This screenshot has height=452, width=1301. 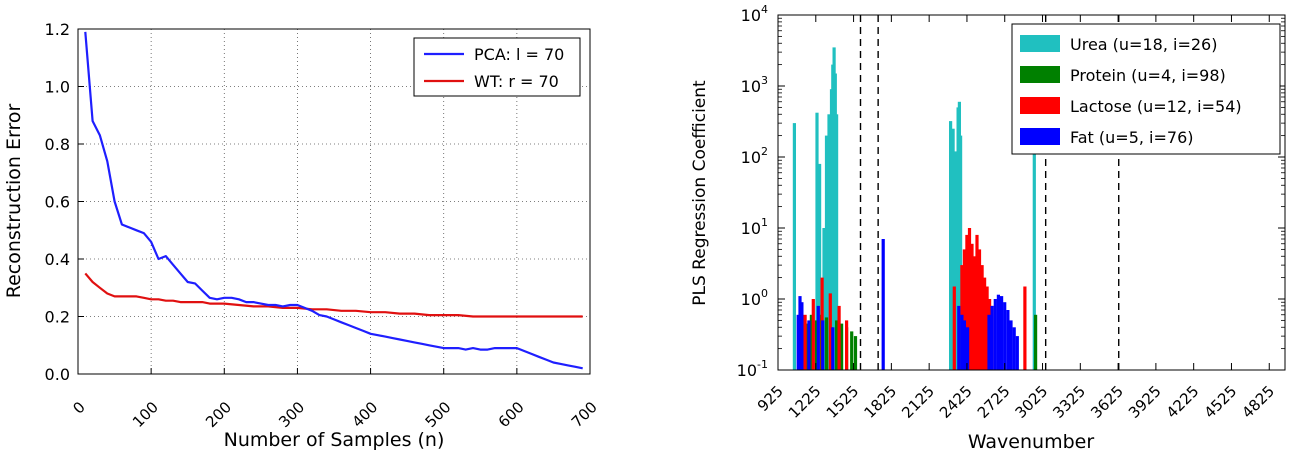 What do you see at coordinates (1040, 74) in the screenshot?
I see `legend-swatch-protein` at bounding box center [1040, 74].